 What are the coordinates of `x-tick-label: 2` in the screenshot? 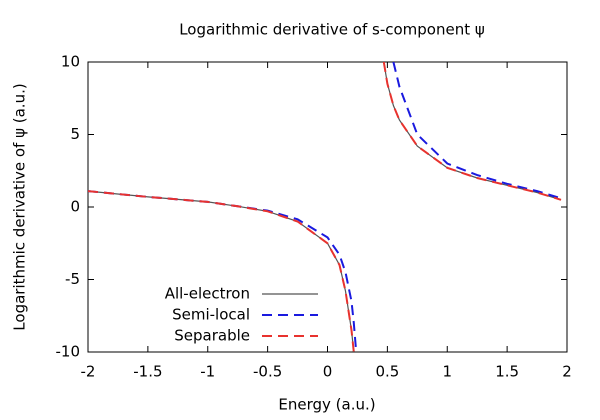 It's located at (567, 372).